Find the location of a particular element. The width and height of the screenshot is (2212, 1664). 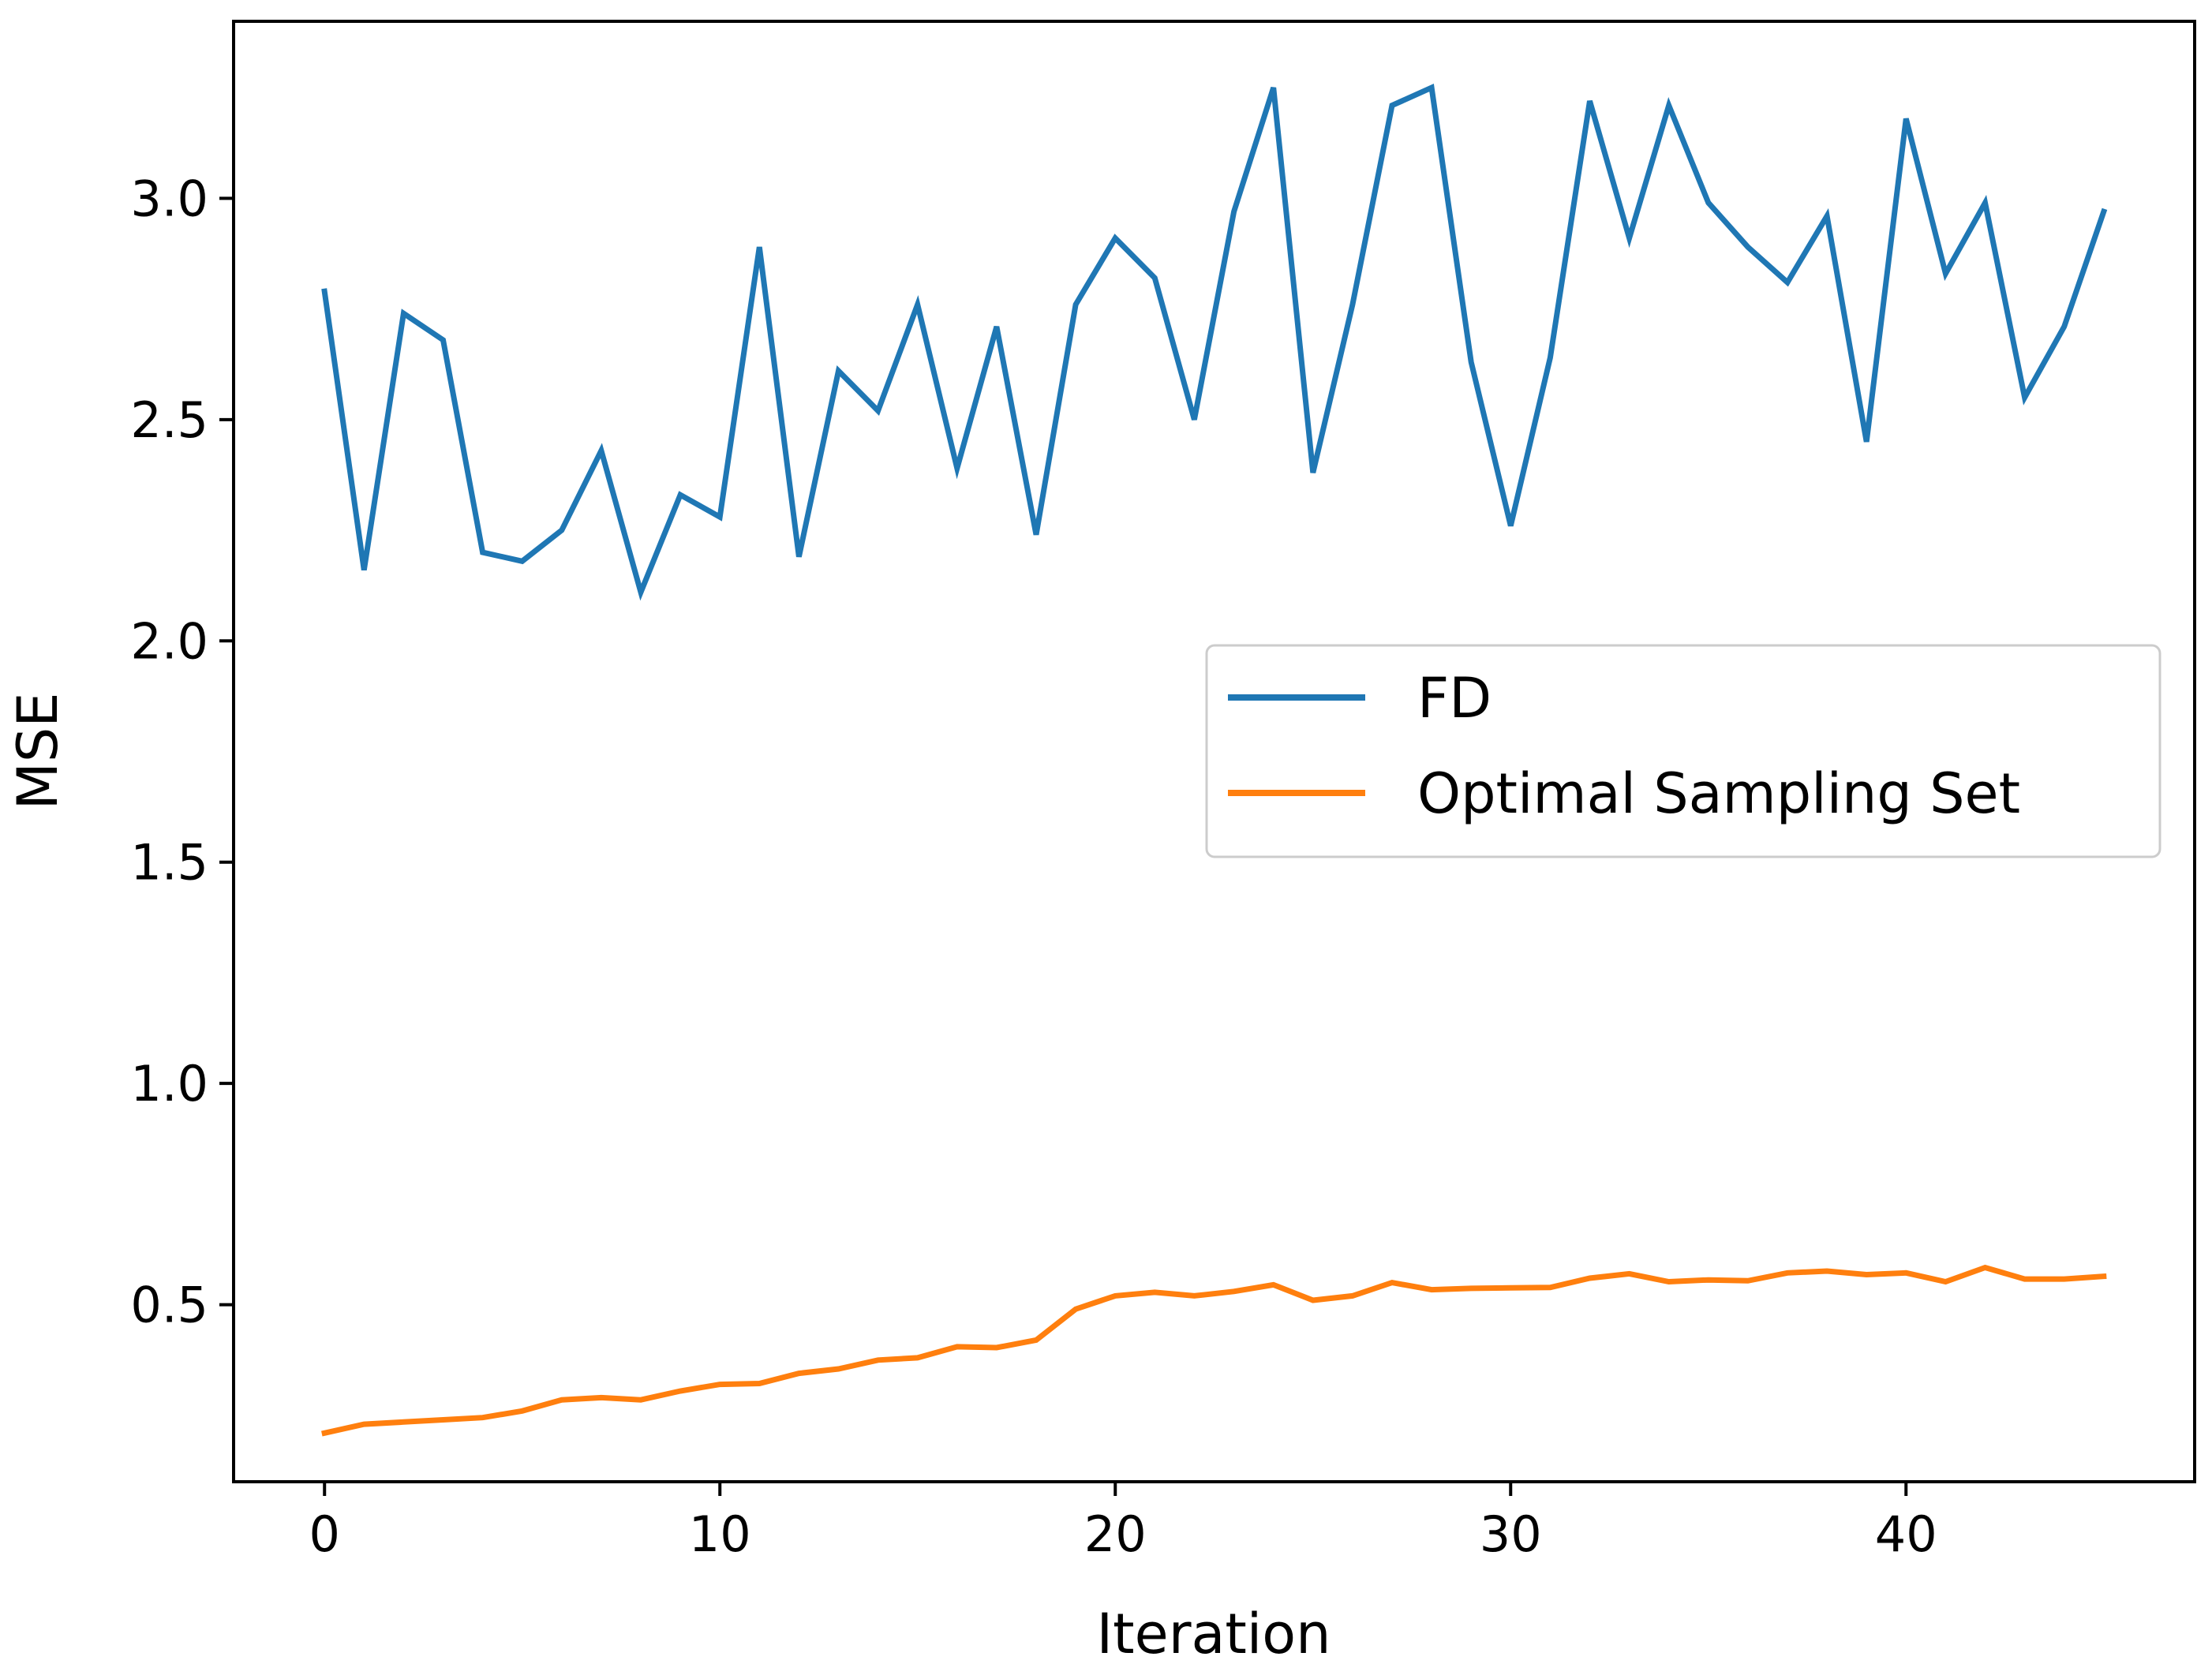

x-axis-label: Iteration is located at coordinates (1214, 1633).